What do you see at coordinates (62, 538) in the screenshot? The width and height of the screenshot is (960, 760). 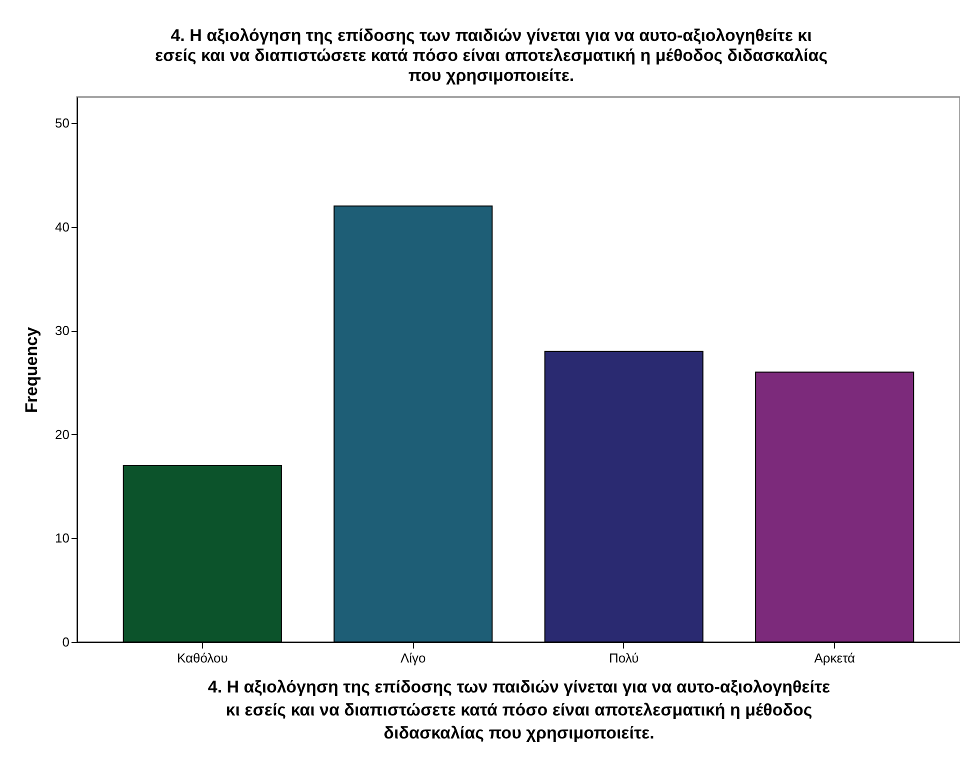 I see `y-tick-label: 10` at bounding box center [62, 538].